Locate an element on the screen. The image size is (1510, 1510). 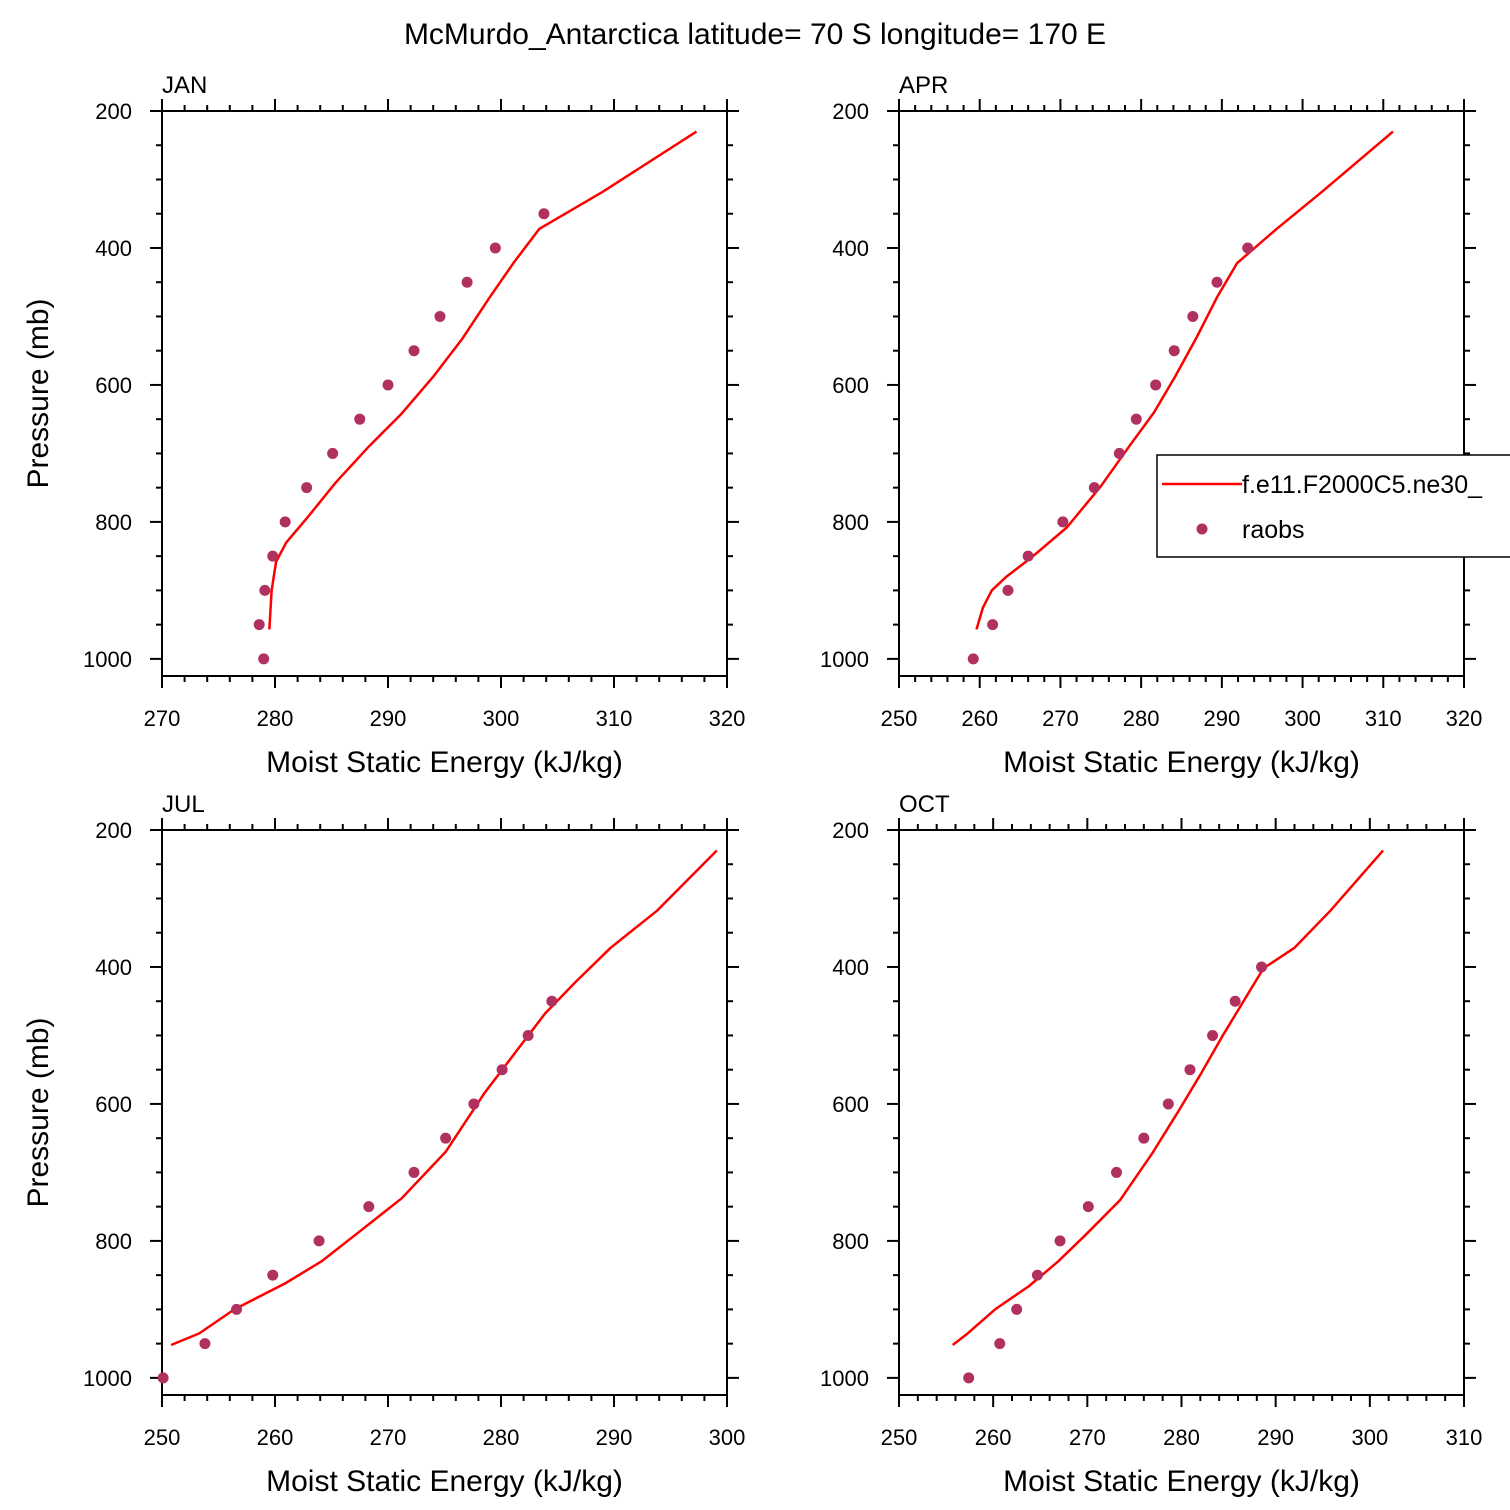
legend-model-label: f.e11.F2000C5.ne30_ is located at coordinates (1362, 485).